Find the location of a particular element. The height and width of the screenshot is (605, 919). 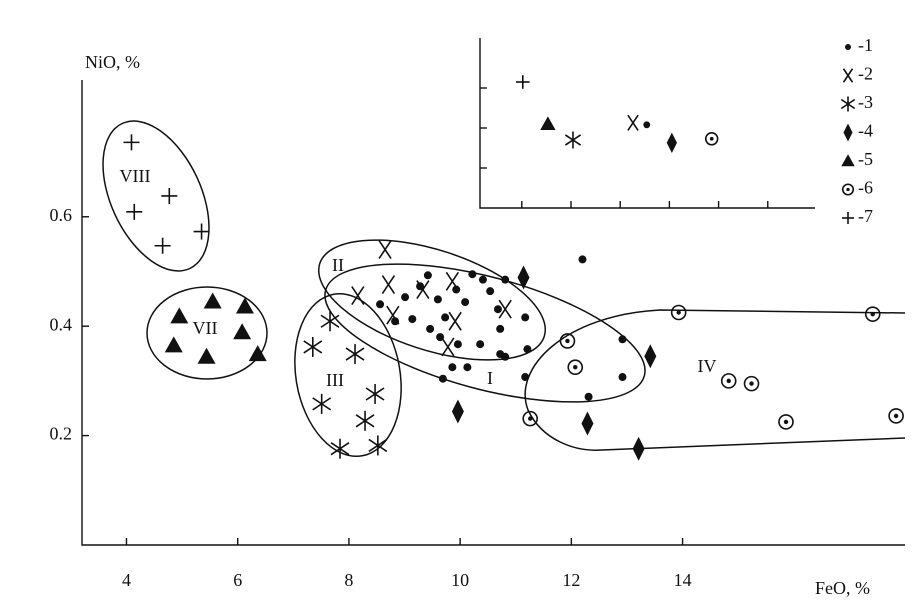

y-tick-label: 0.4 is located at coordinates (61, 324).